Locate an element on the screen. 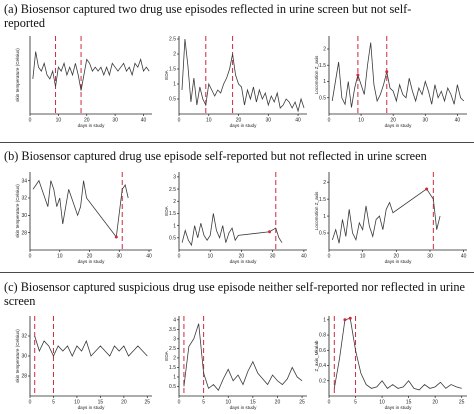 The height and width of the screenshot is (414, 474). y-axis-label: EDA is located at coordinates (166, 355).